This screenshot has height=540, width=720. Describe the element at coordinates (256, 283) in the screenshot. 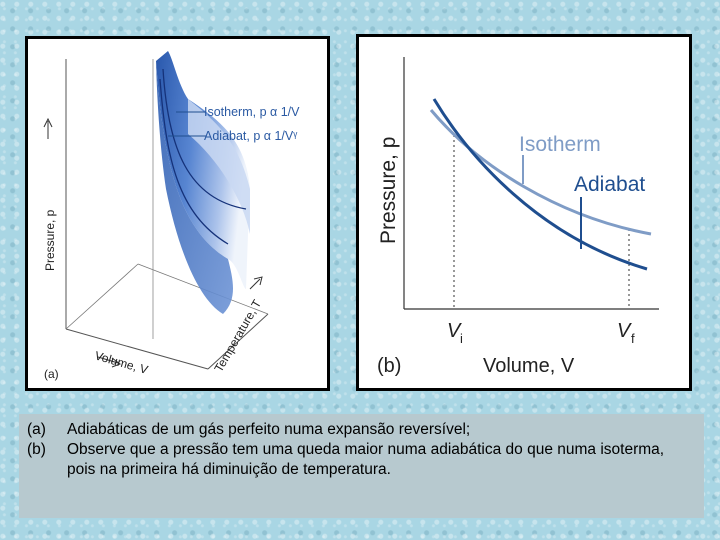

I see `temperature-arrow-icon` at that location.